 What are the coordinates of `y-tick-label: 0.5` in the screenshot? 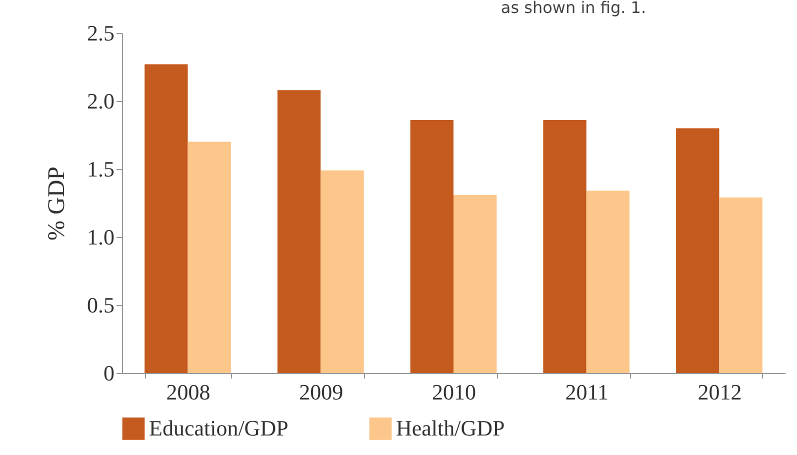 It's located at (100, 305).